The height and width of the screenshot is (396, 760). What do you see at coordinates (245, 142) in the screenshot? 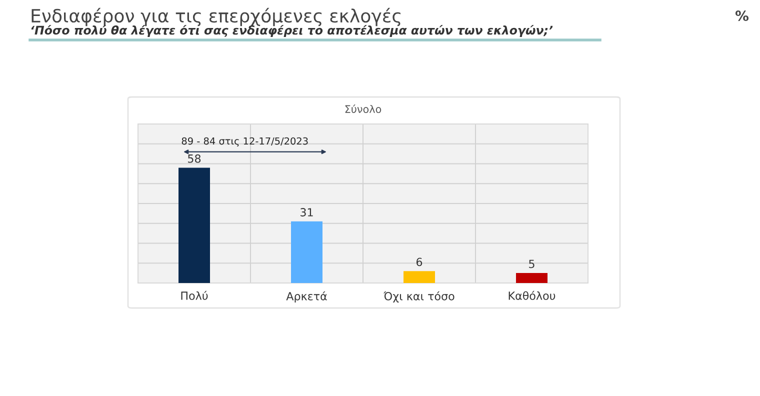
I see `annotation: 89 - 84 στις 12-17/5/2023` at bounding box center [245, 142].